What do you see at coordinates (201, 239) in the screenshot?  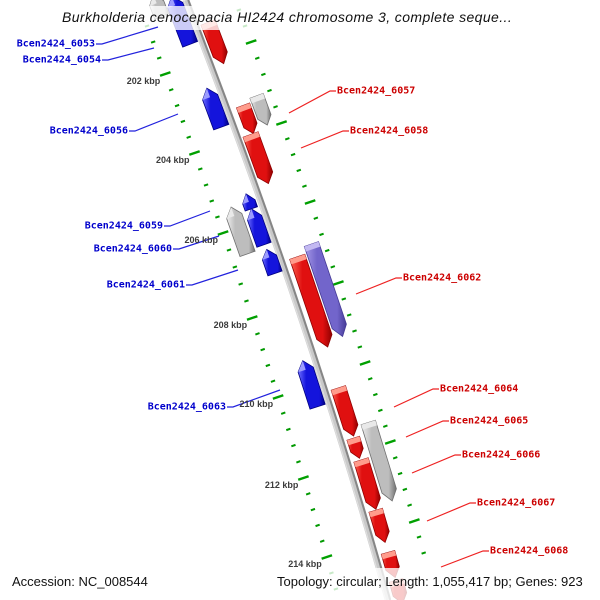 I see `scale-label-206: 206 kbp` at bounding box center [201, 239].